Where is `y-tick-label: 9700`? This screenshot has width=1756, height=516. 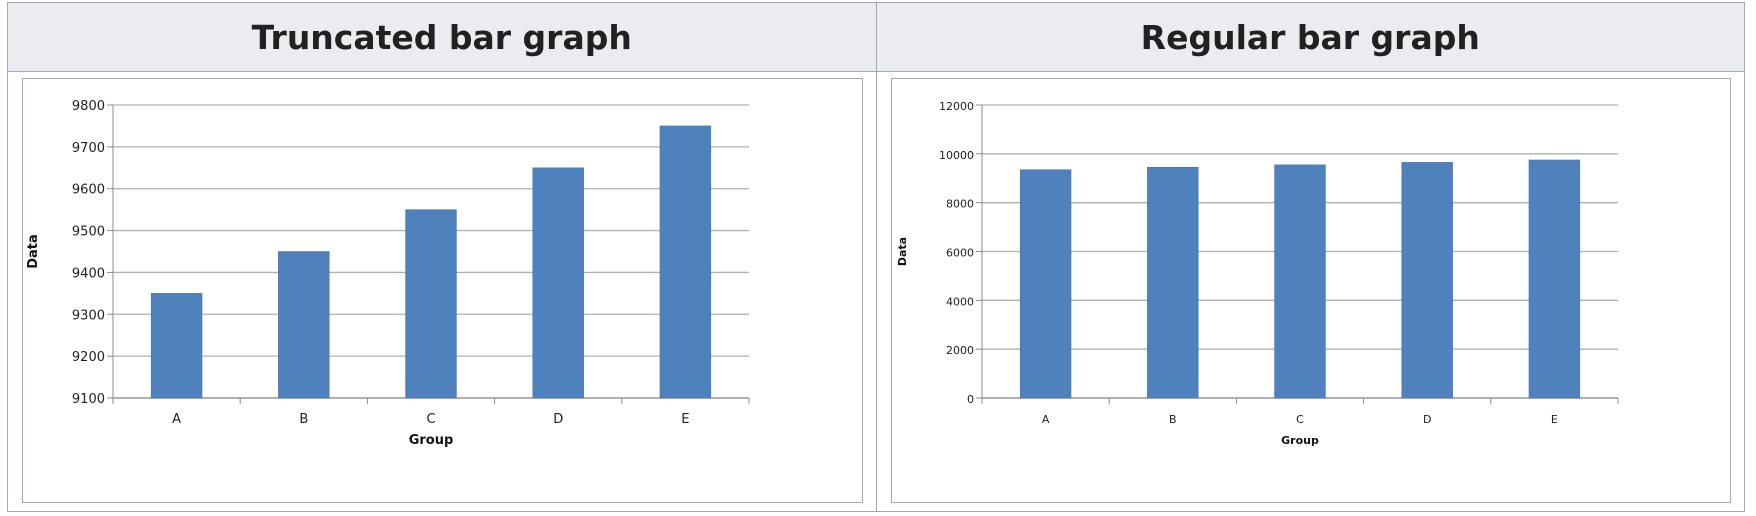 y-tick-label: 9700 is located at coordinates (88, 148).